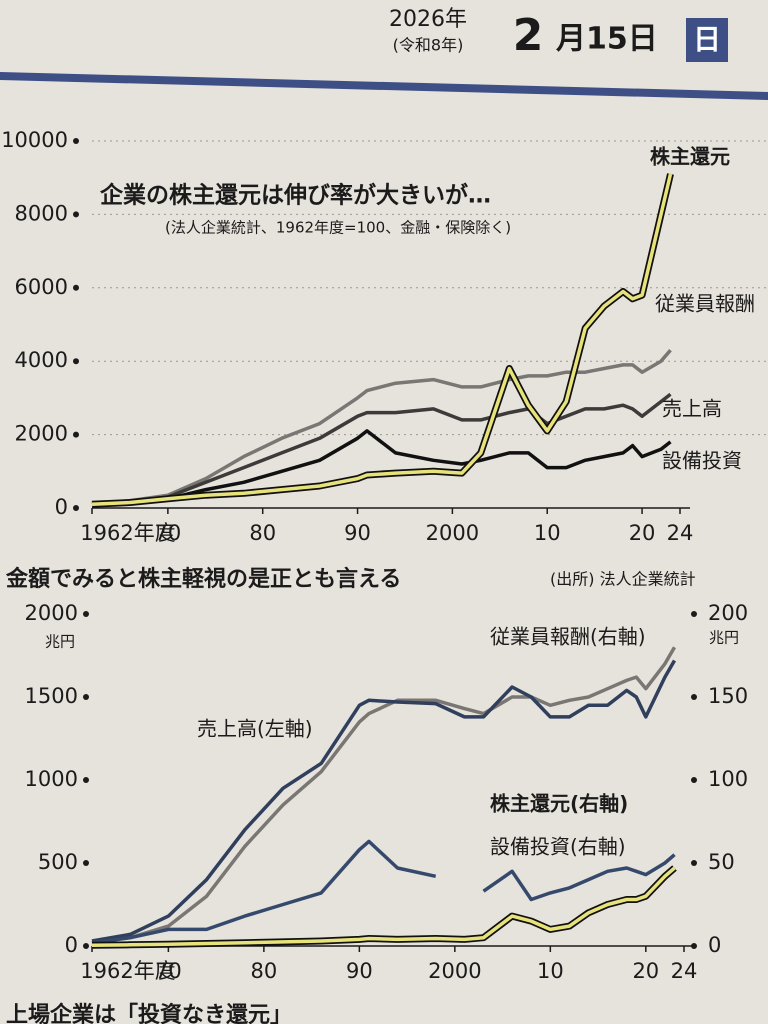  I want to click on y-tick-label: 6000, so click(41, 287).